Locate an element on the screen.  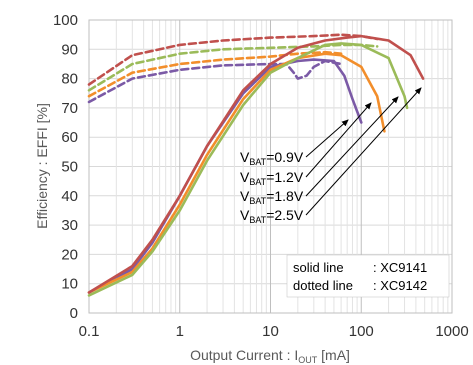
x-axis-title-main: Output Current : I is located at coordinates (244, 355).